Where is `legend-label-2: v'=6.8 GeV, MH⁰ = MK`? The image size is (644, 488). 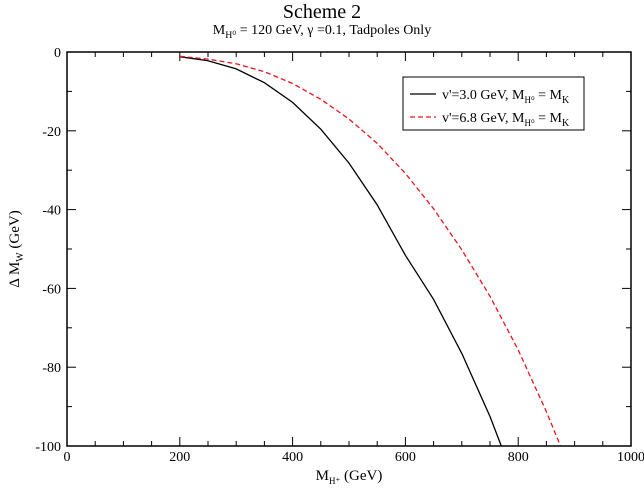 legend-label-2: v'=6.8 GeV, MH⁰ = MK is located at coordinates (506, 120).